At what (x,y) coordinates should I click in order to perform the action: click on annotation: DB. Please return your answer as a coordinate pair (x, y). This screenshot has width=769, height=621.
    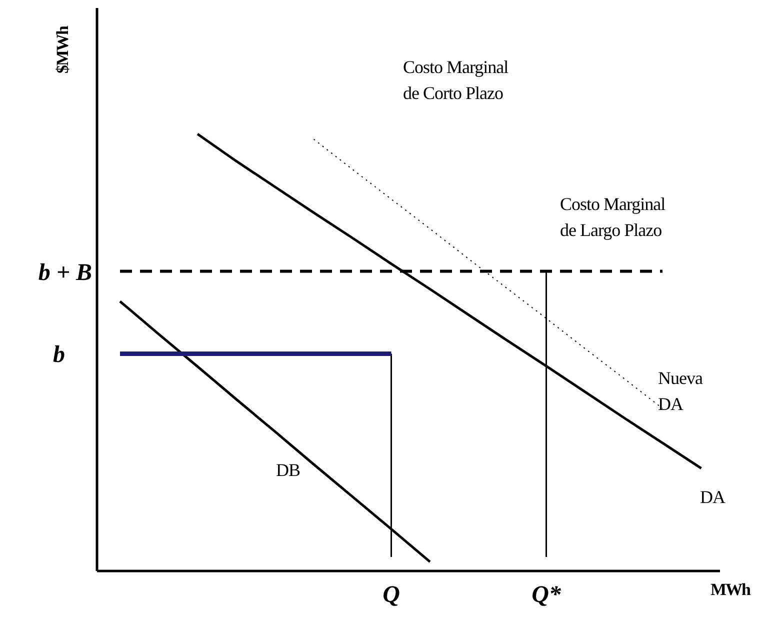
    Looking at the image, I should click on (288, 470).